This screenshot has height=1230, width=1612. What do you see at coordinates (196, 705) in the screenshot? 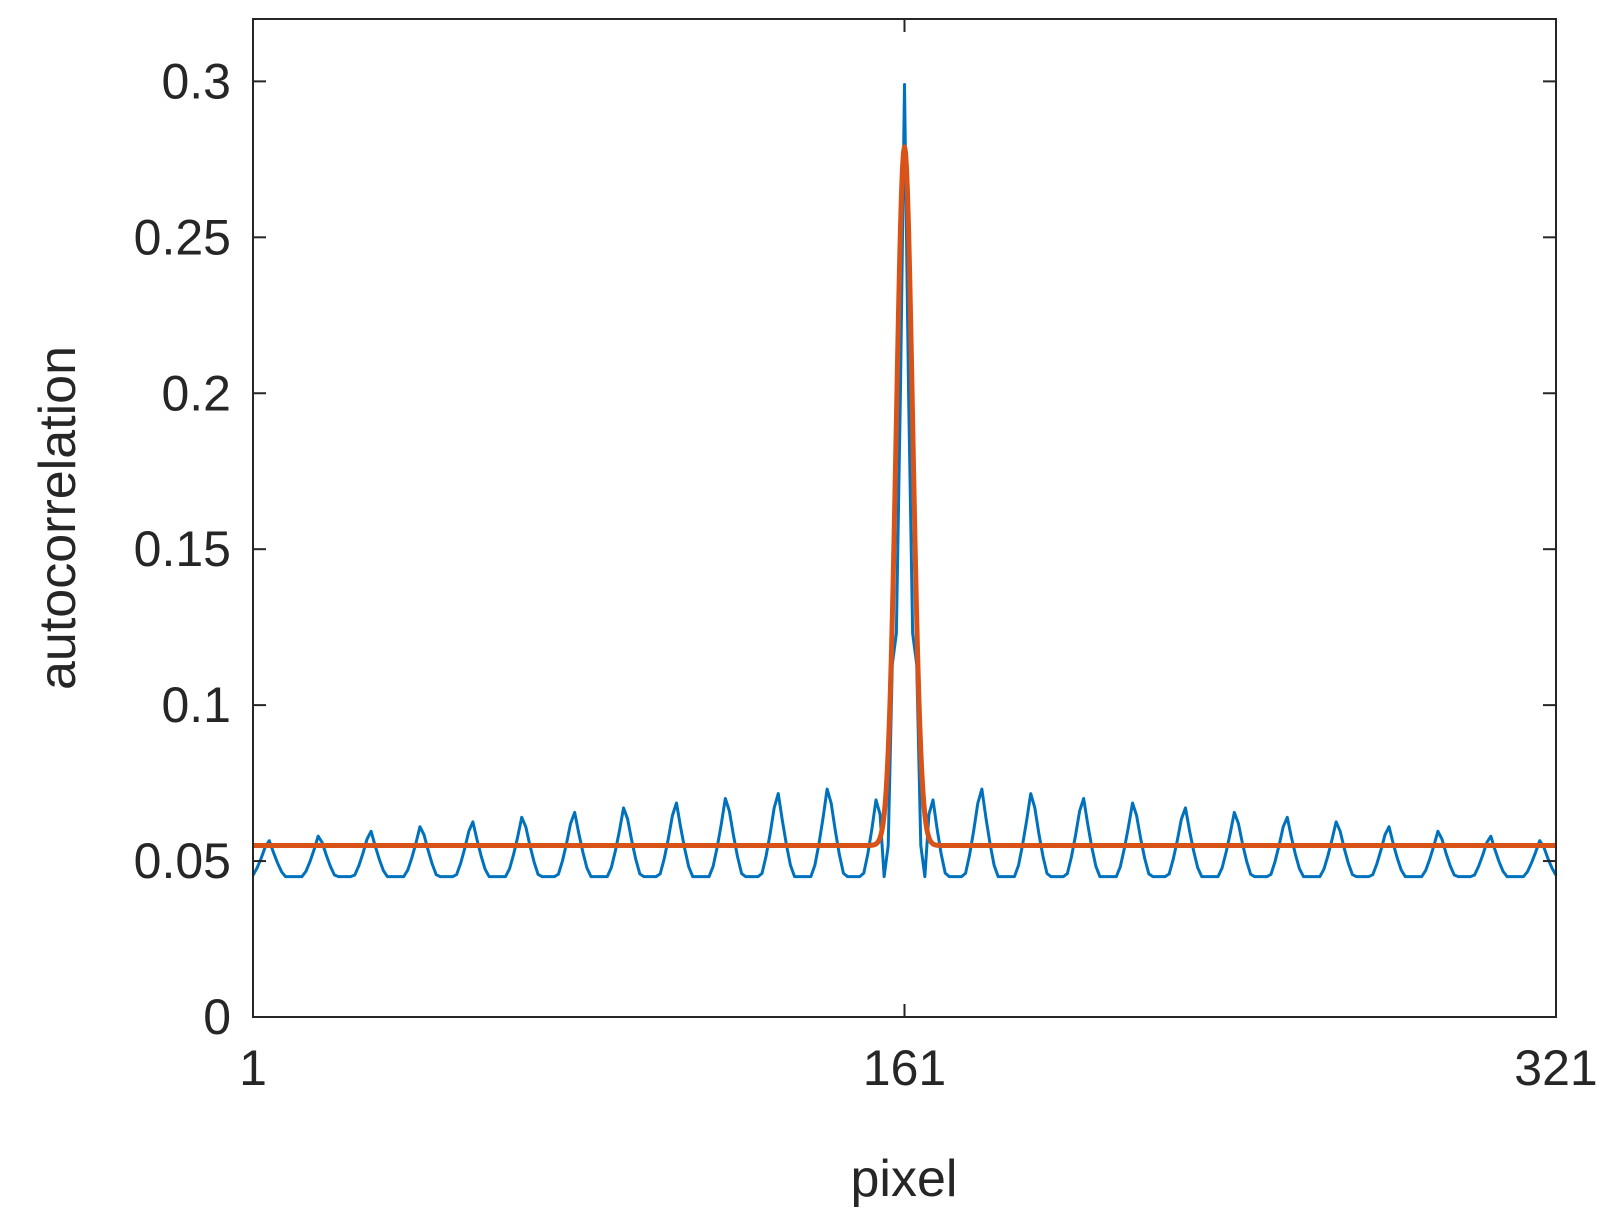
I see `y-tick-label: 0.1` at bounding box center [196, 705].